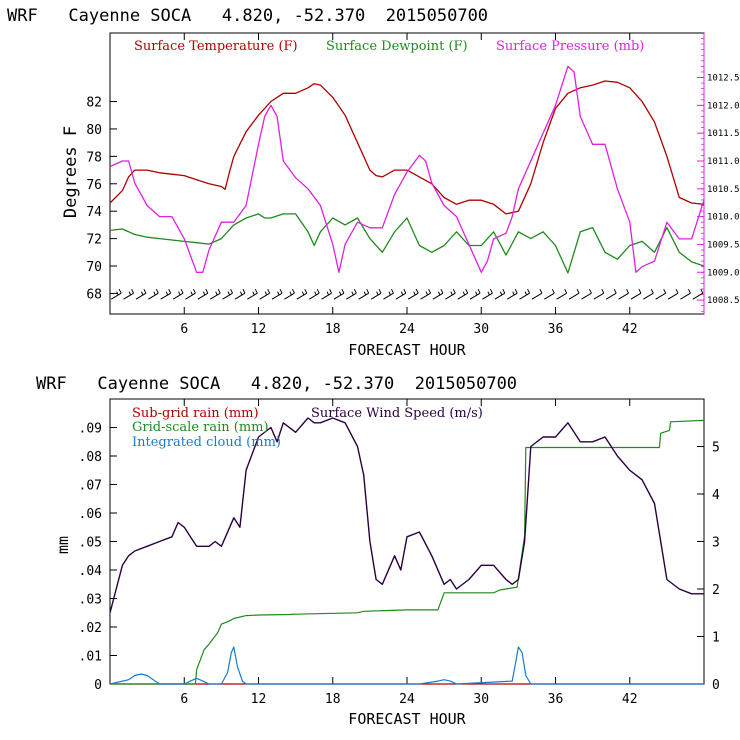  I want to click on p1-y2tick-label: 1009.5, so click(723, 245).